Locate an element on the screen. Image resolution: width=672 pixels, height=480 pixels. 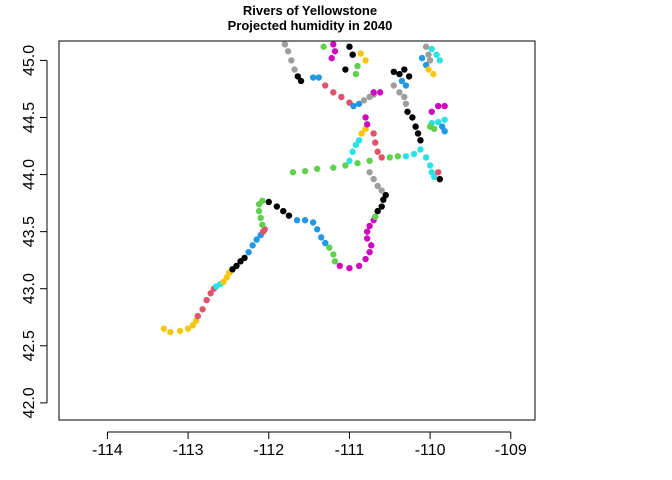
y-tick-label: 43.0 is located at coordinates (29, 288).